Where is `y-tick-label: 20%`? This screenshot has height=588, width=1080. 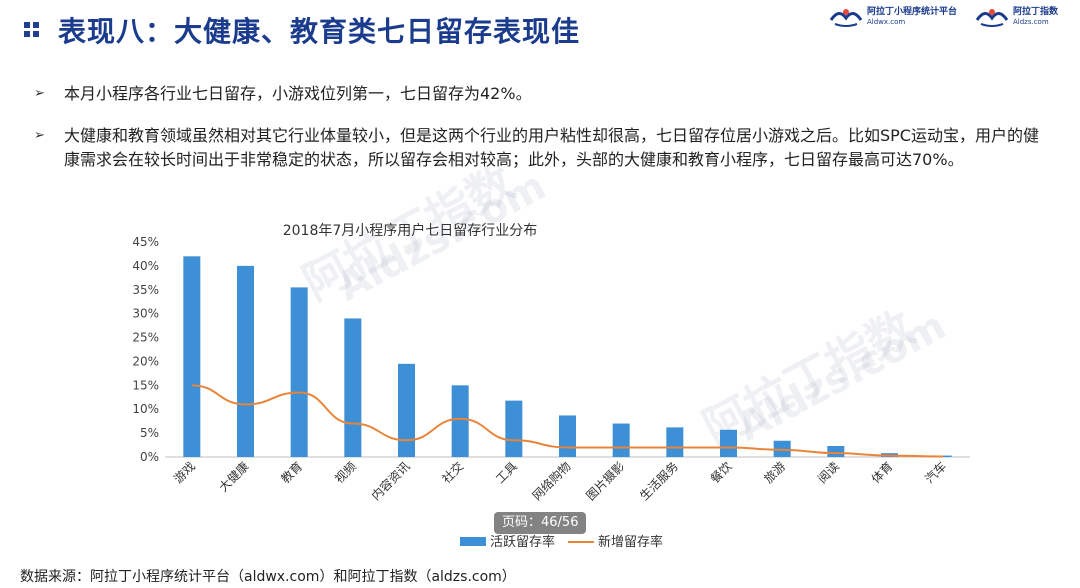
y-tick-label: 20% is located at coordinates (145, 361).